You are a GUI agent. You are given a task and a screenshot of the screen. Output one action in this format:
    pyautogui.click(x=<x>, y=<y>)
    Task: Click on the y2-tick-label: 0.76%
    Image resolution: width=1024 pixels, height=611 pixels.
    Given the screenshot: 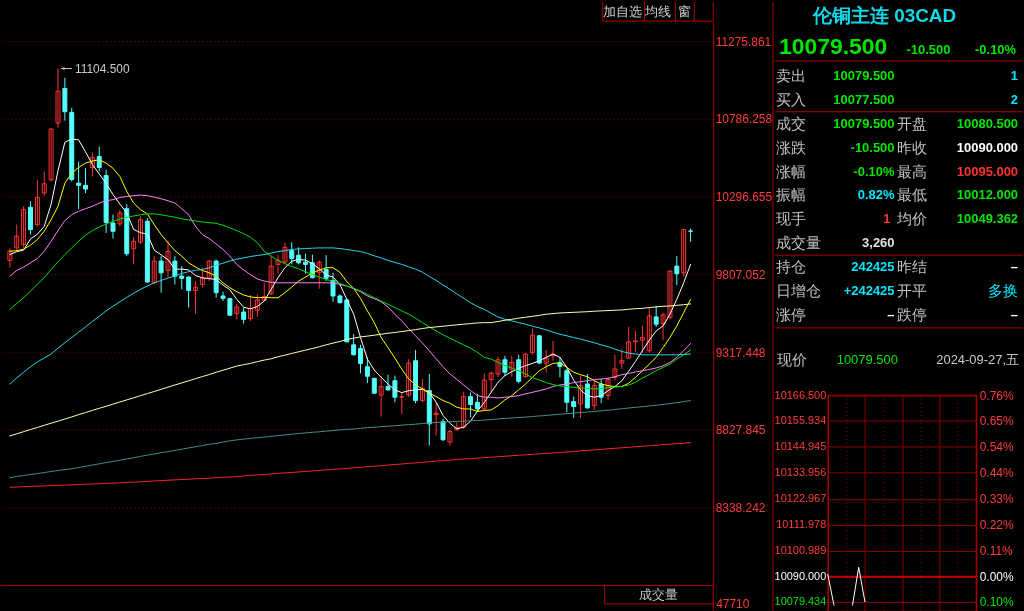 What is the action you would take?
    pyautogui.click(x=996, y=396)
    